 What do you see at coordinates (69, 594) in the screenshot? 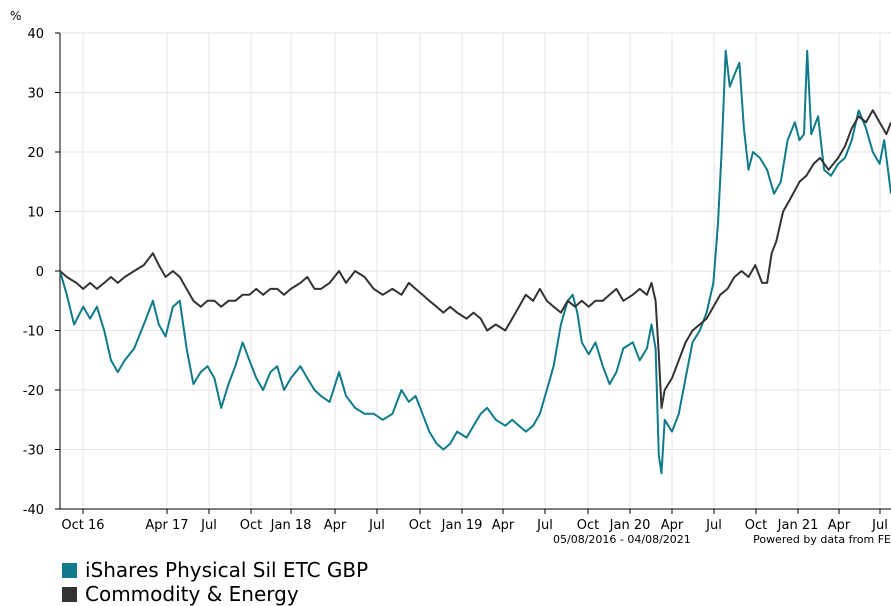
I see `legend-swatch-commodity` at bounding box center [69, 594].